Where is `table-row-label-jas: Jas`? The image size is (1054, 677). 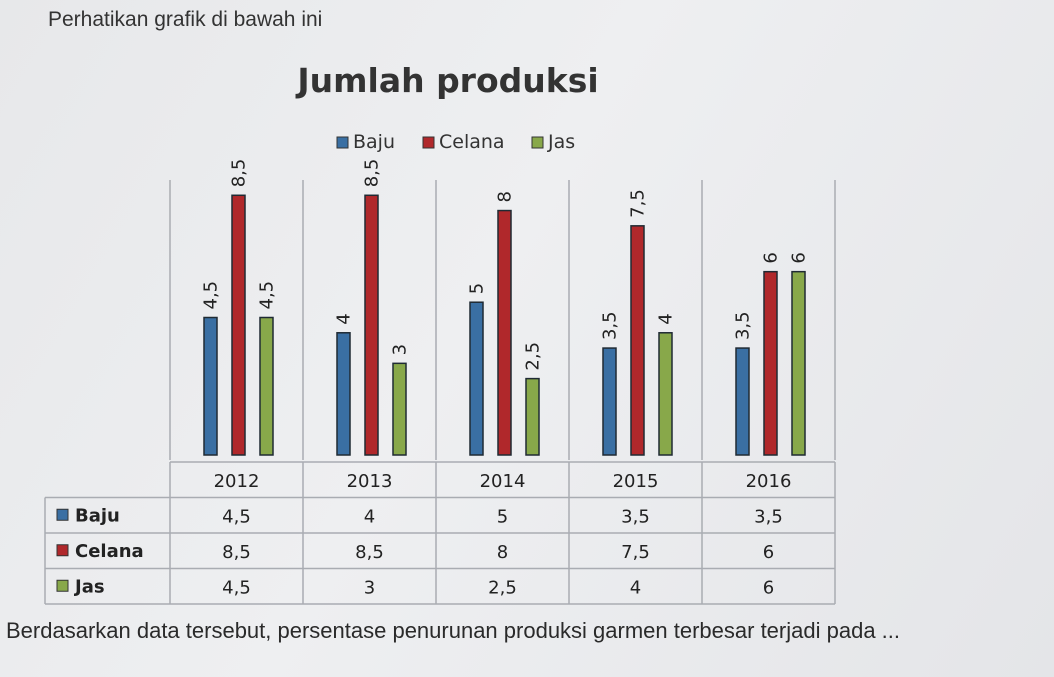 table-row-label-jas: Jas is located at coordinates (89, 586).